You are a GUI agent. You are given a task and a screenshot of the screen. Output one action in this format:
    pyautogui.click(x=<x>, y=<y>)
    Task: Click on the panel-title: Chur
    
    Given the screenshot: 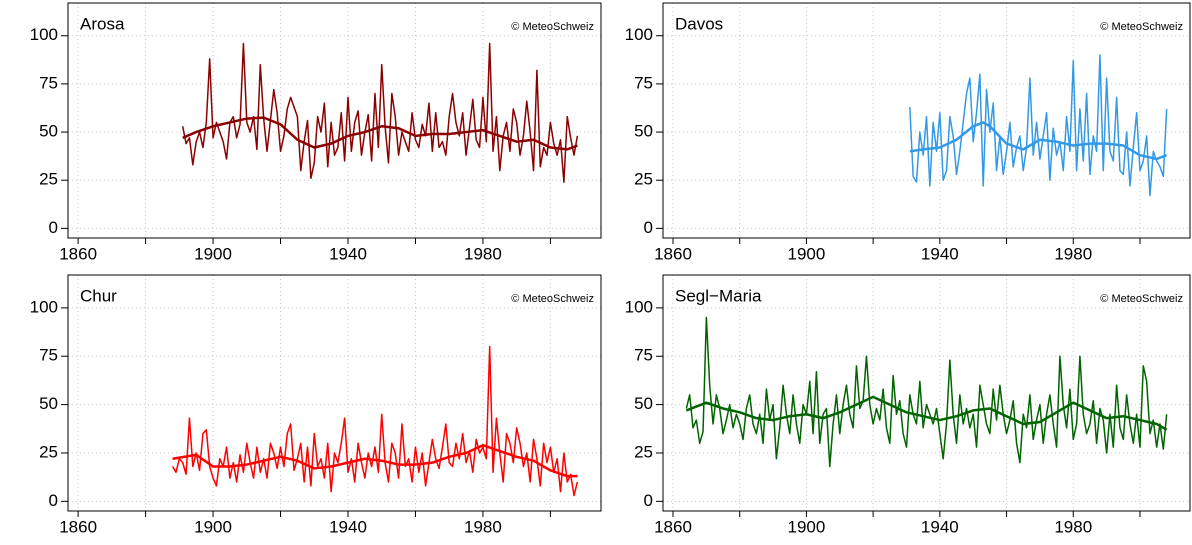 What is the action you would take?
    pyautogui.click(x=98, y=295)
    